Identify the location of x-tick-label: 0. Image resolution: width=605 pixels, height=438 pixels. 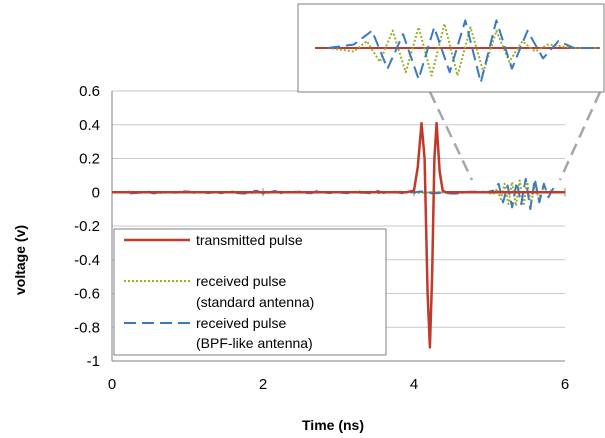
(112, 384).